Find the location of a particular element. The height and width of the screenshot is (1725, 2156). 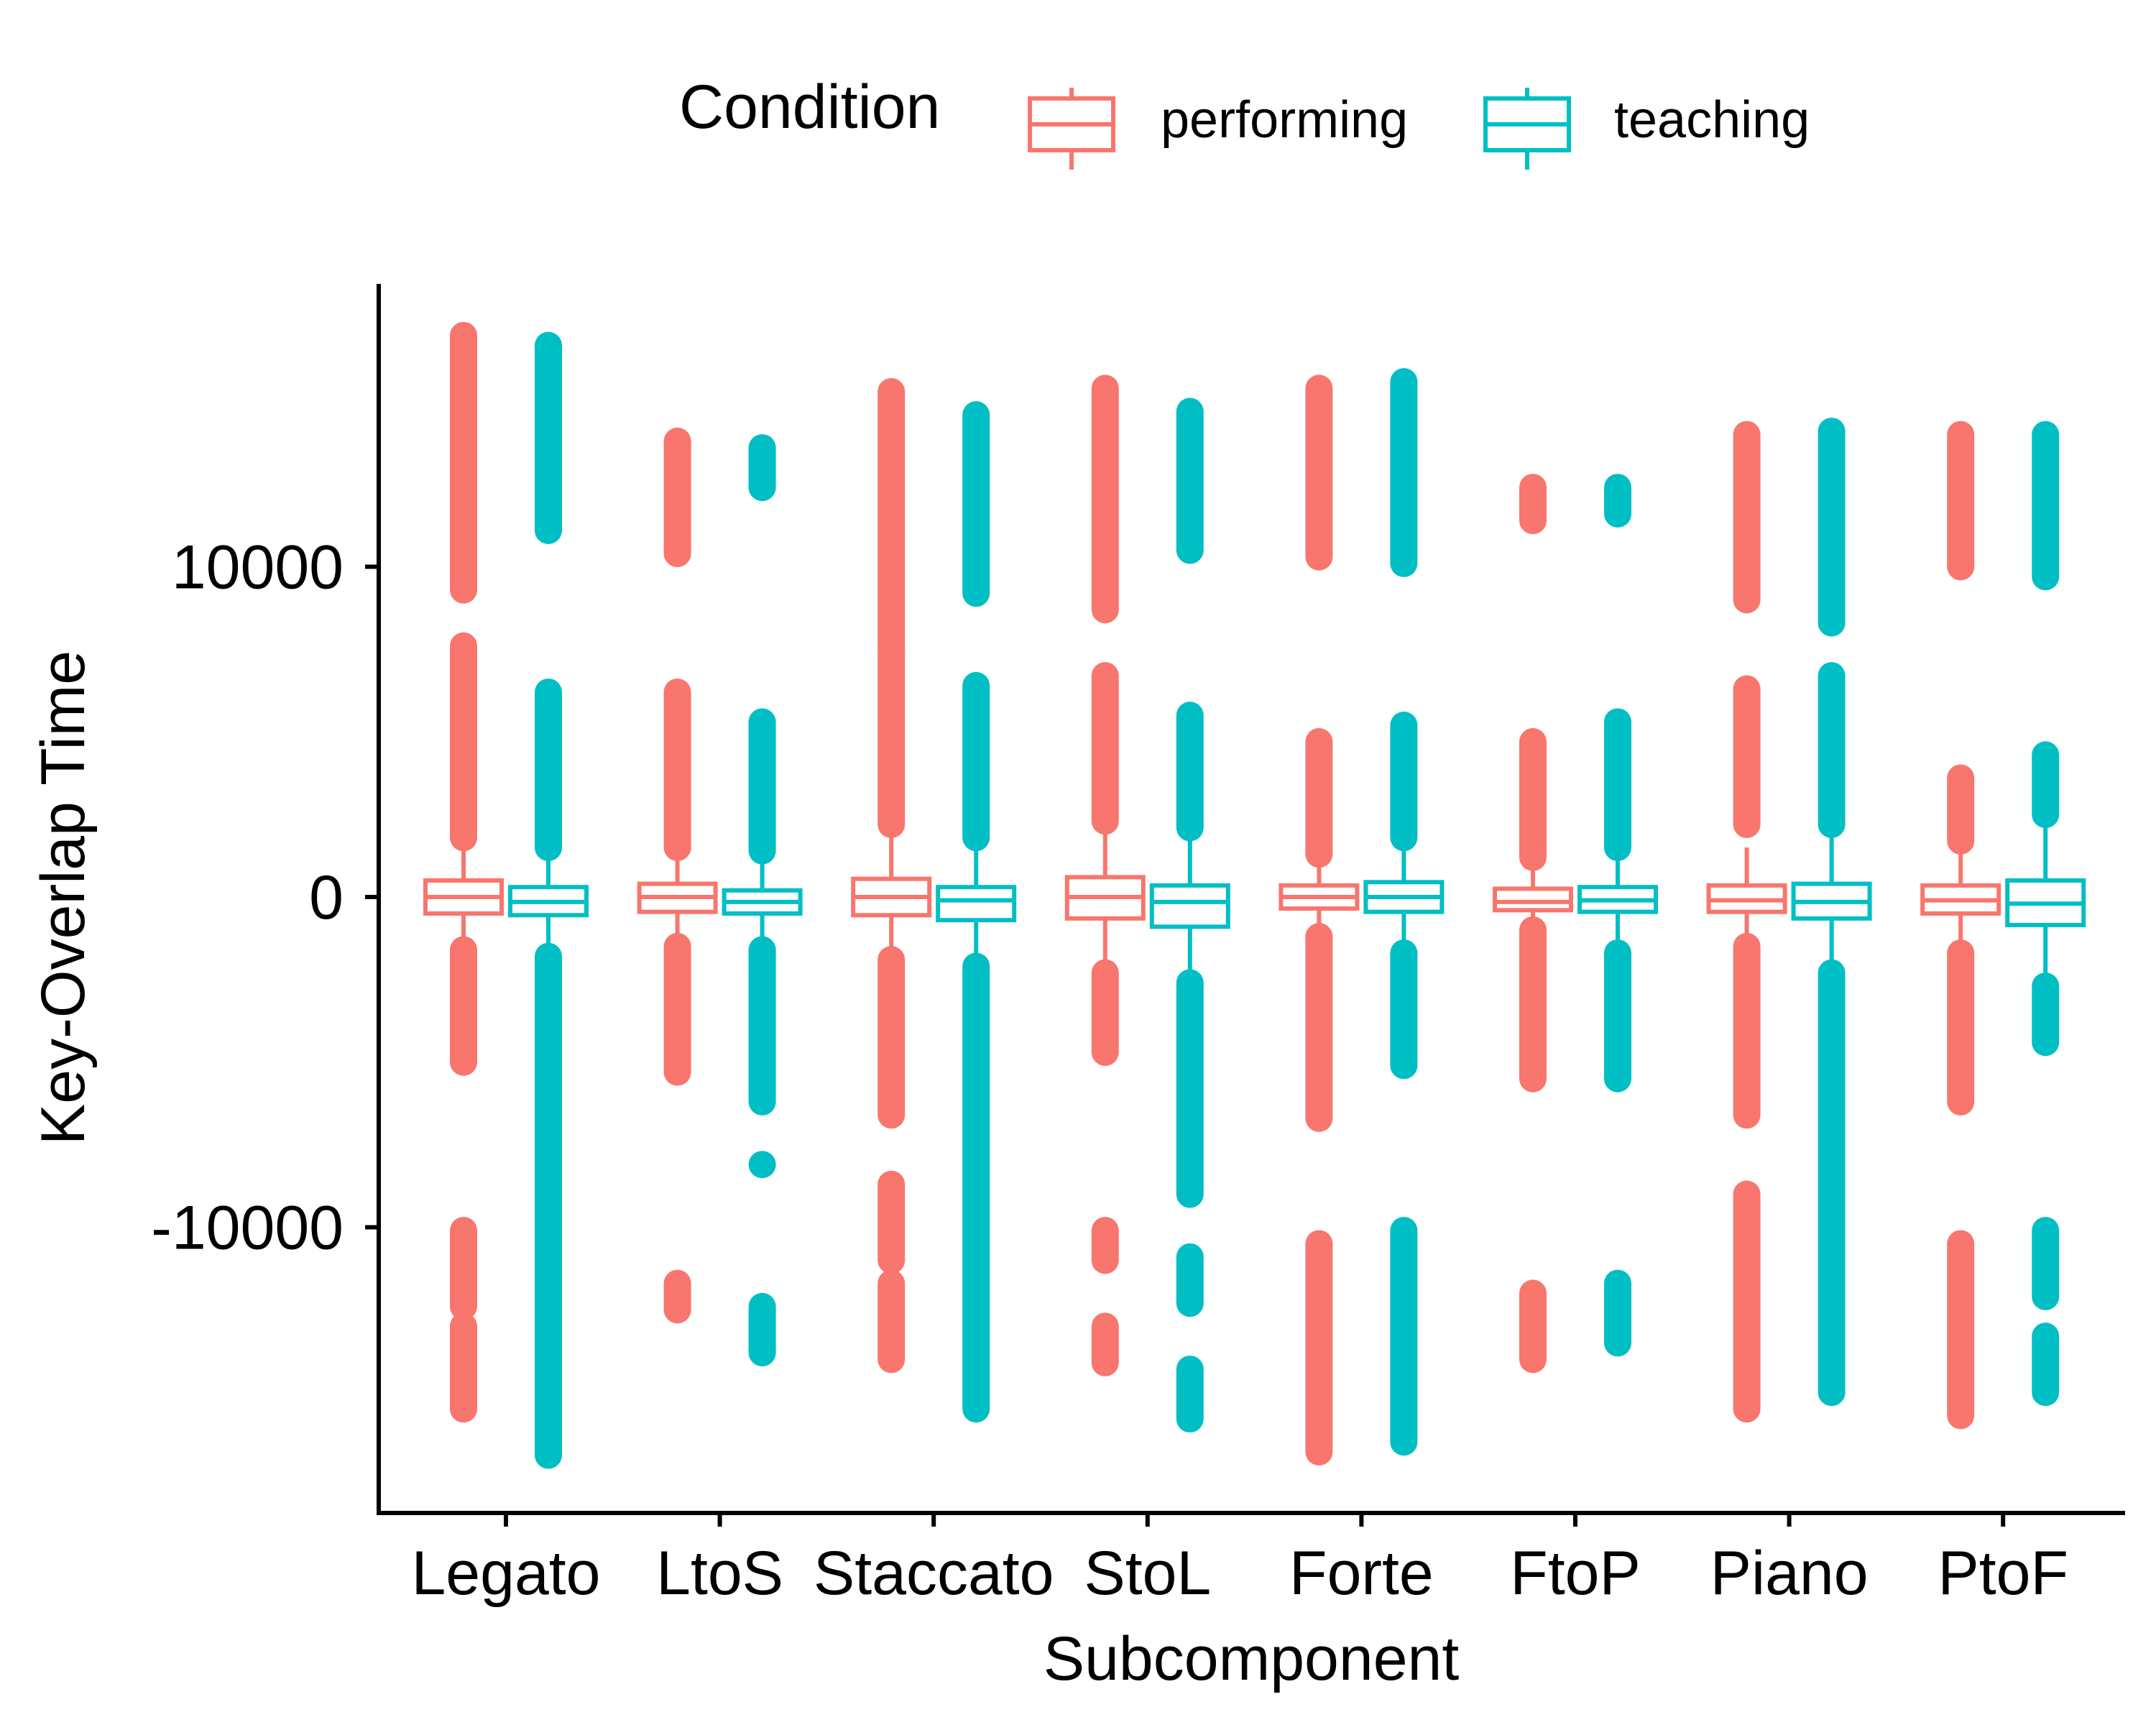

y-axis-title: Key-Overlap Time is located at coordinates (64, 897).